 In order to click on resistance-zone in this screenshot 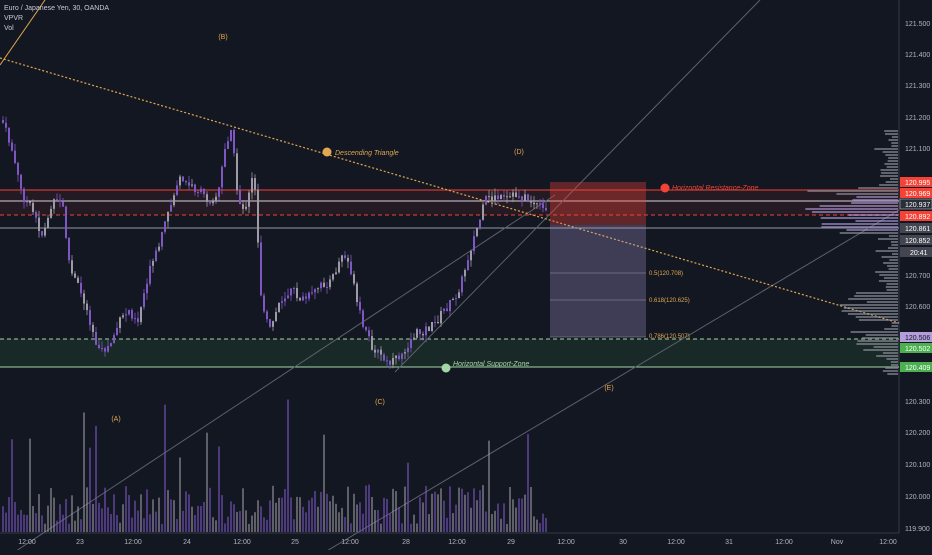, I will do `click(449, 202)`.